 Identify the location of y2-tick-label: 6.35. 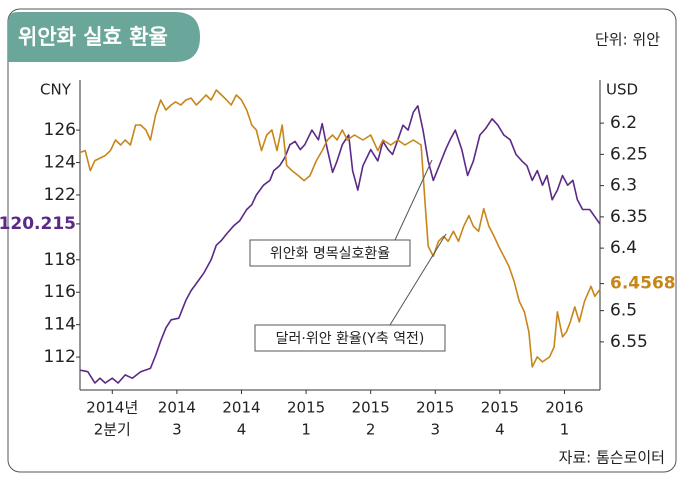
(629, 217).